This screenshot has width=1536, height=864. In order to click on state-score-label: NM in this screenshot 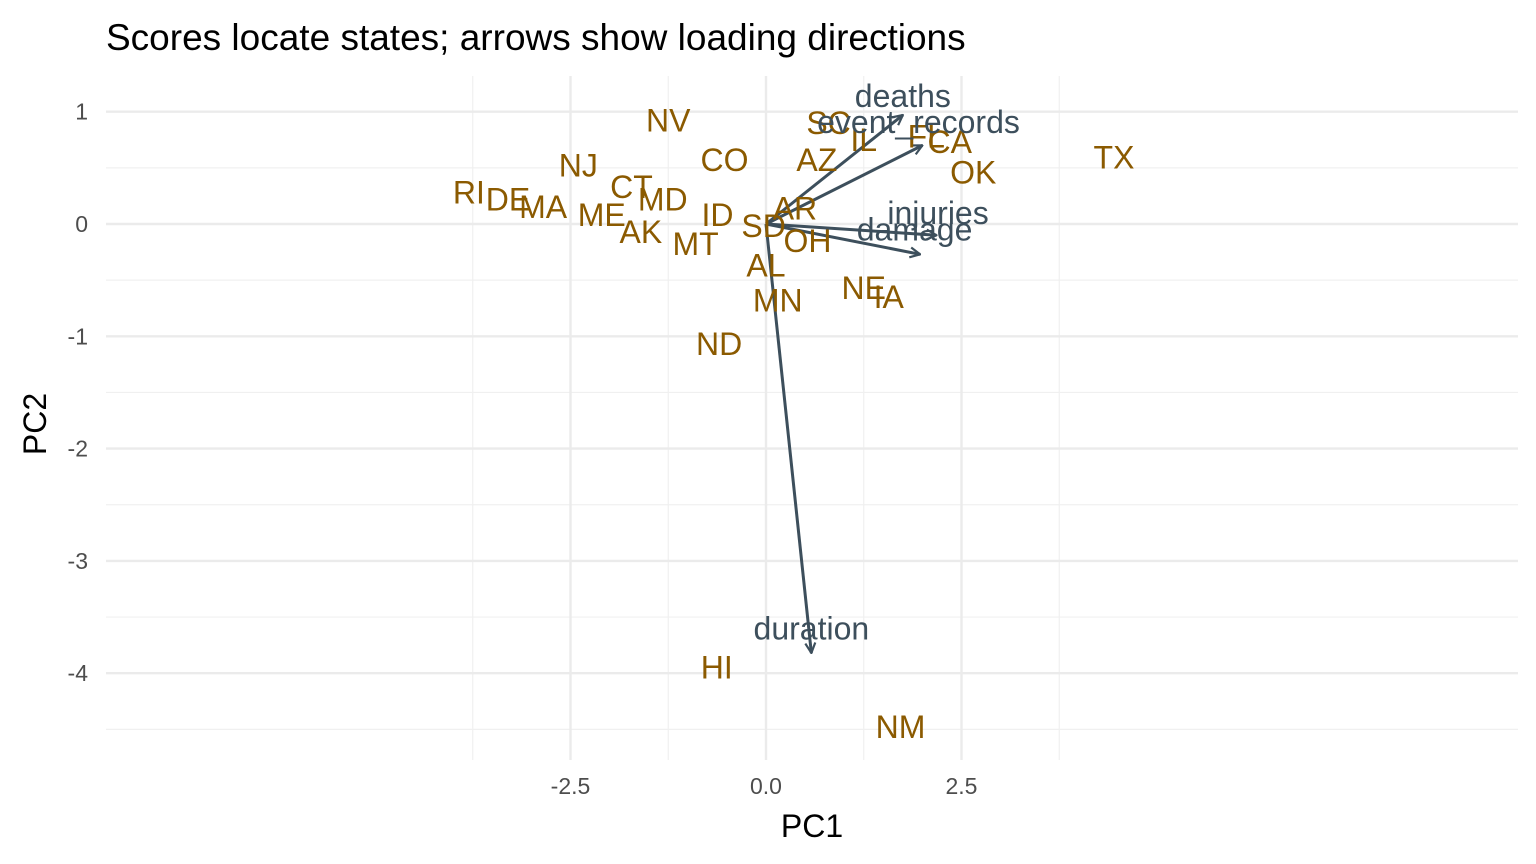, I will do `click(901, 727)`.